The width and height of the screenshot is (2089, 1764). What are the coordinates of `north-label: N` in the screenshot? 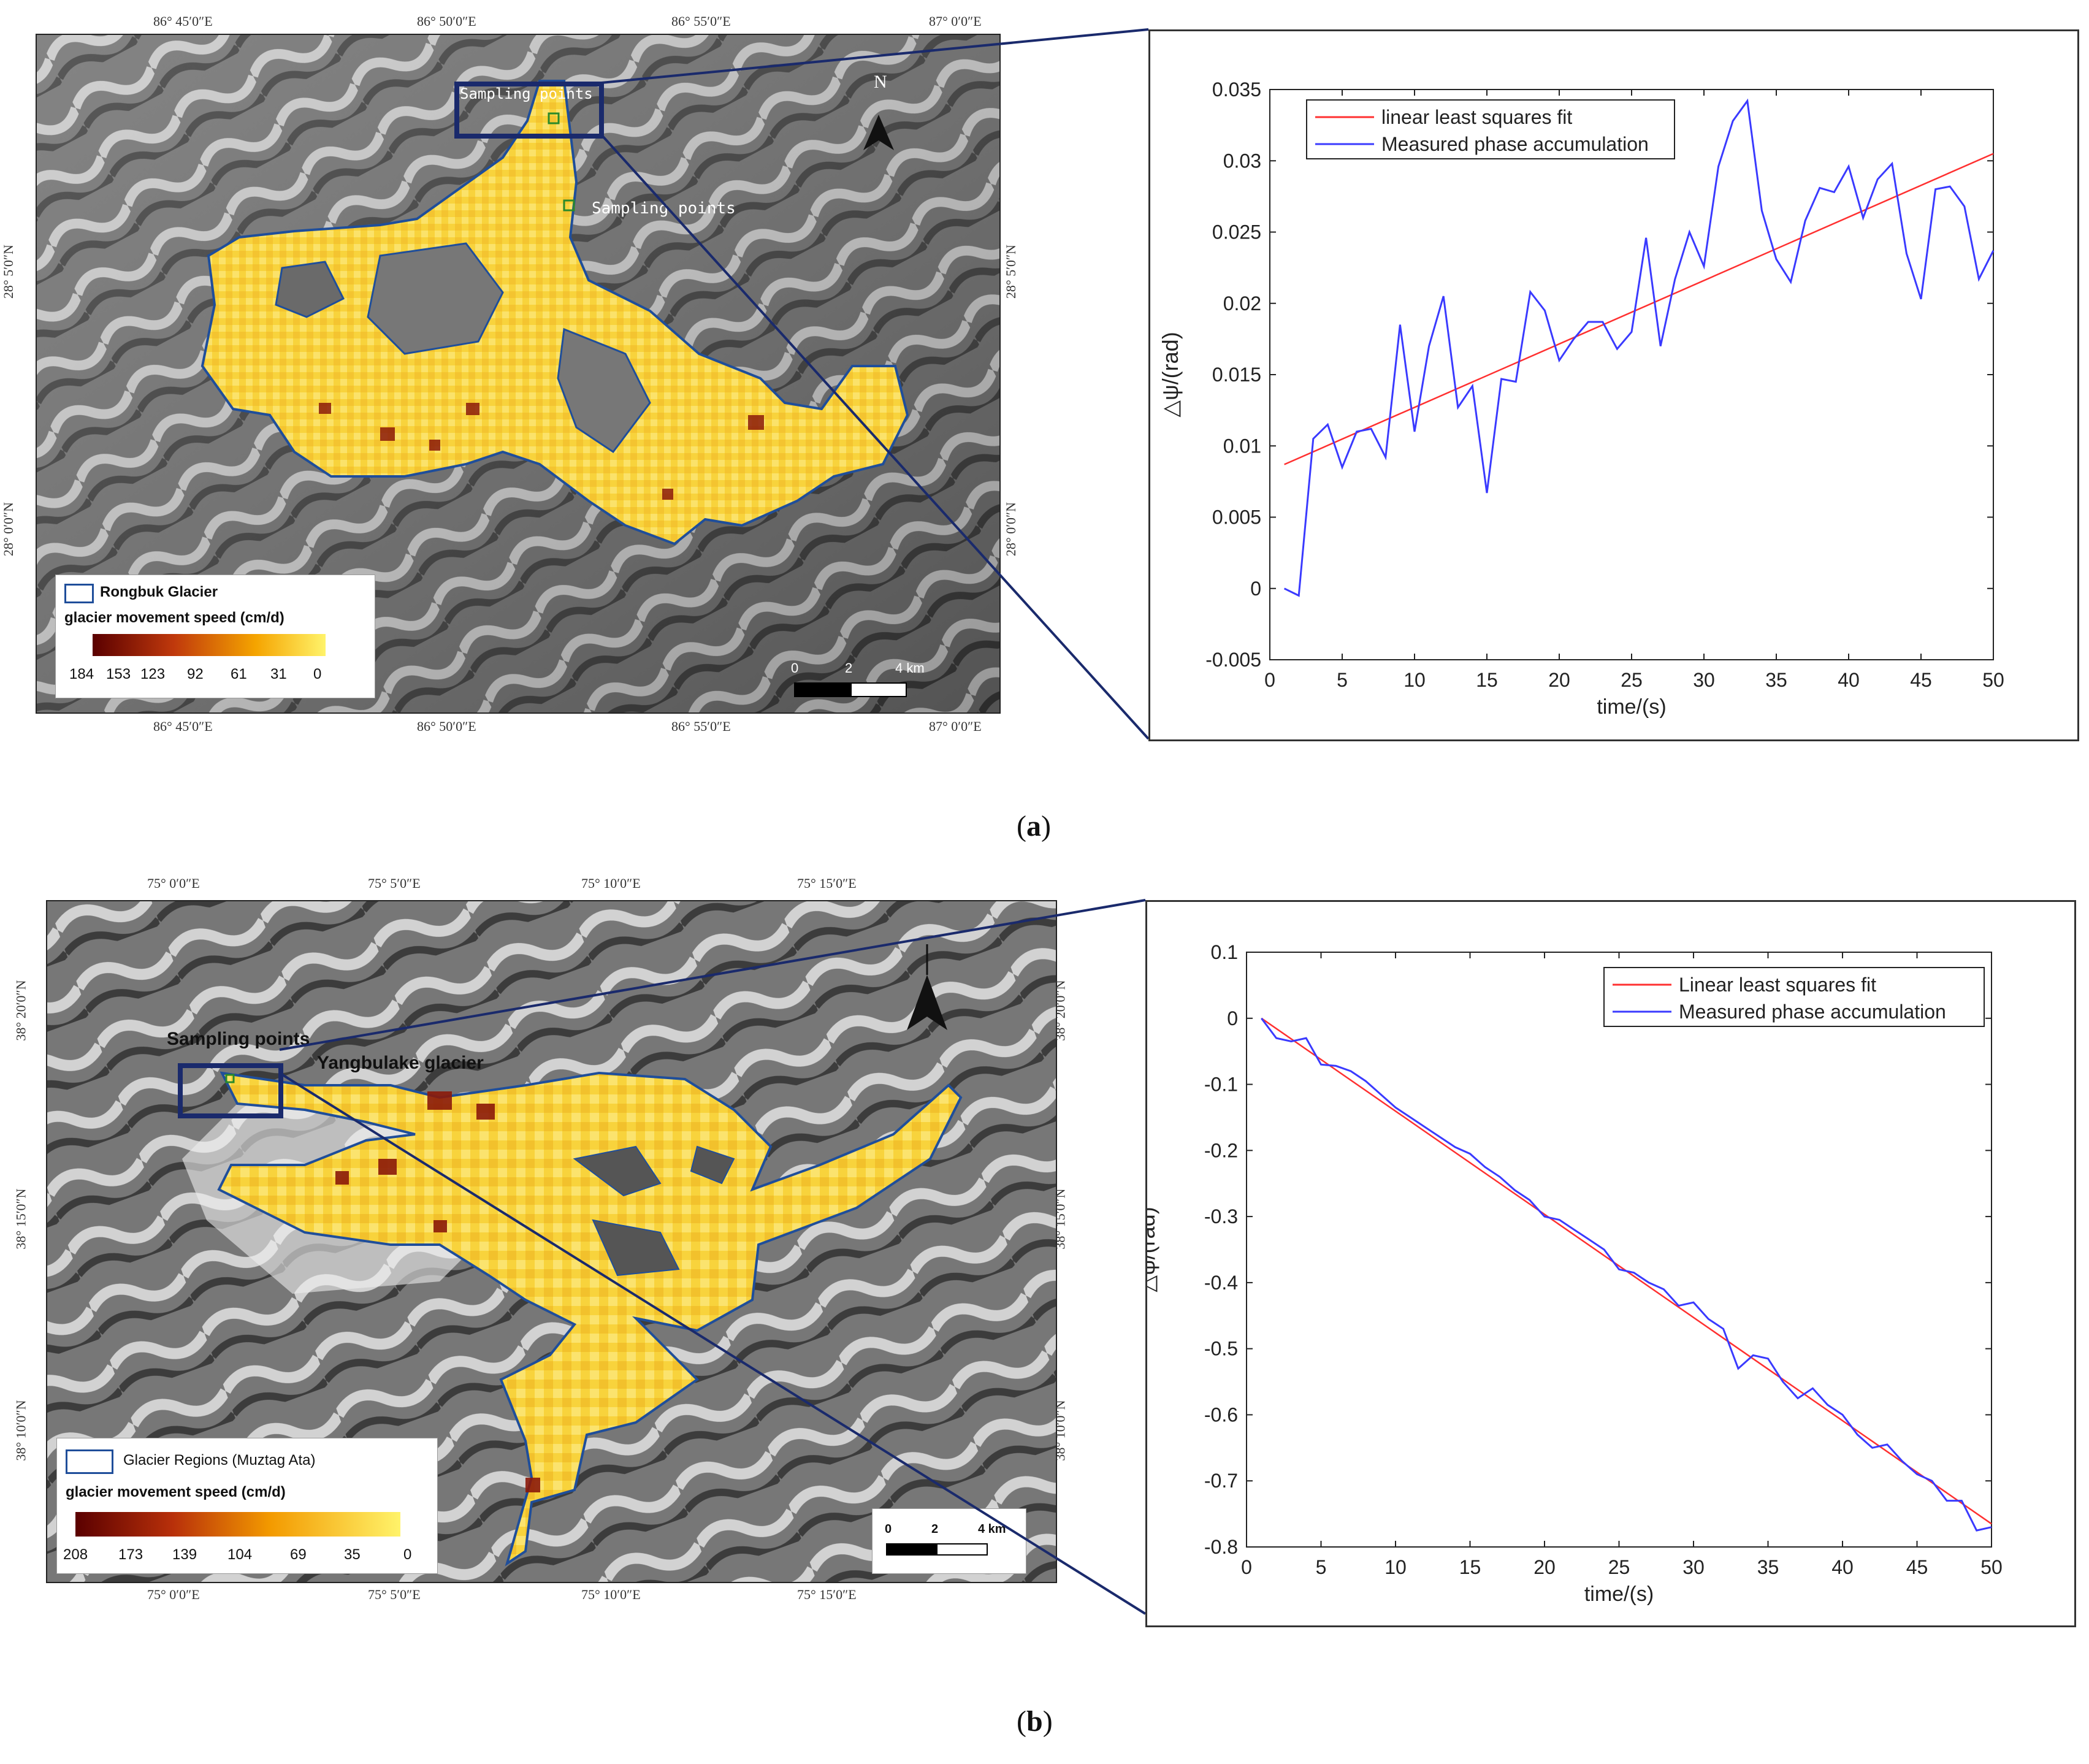 It's located at (880, 82).